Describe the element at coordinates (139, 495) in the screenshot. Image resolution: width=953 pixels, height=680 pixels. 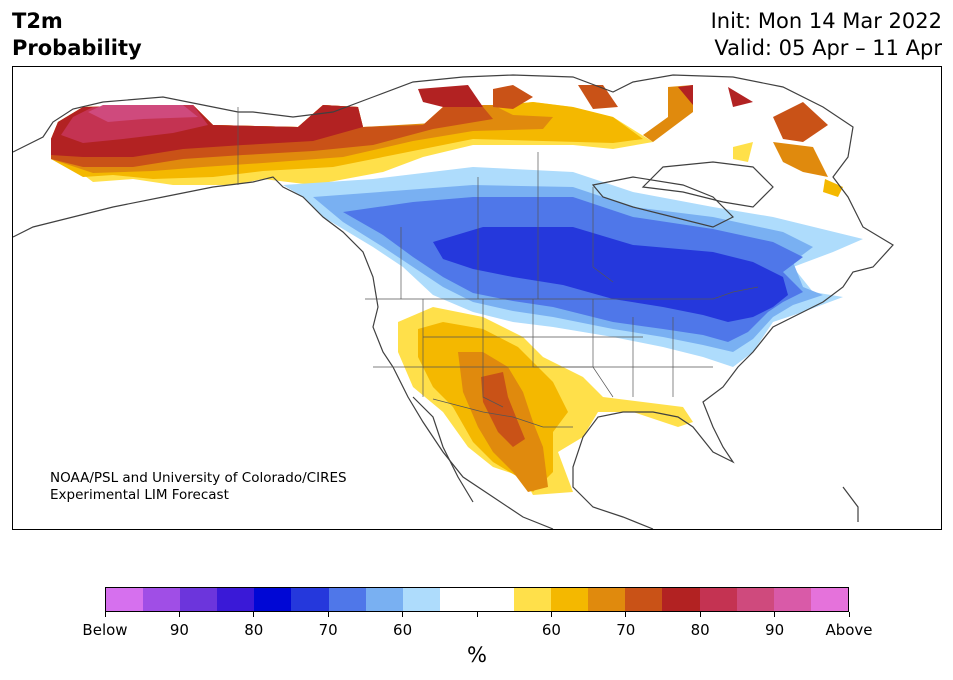
I see `credit-line-2: Experimental LIM Forecast` at that location.